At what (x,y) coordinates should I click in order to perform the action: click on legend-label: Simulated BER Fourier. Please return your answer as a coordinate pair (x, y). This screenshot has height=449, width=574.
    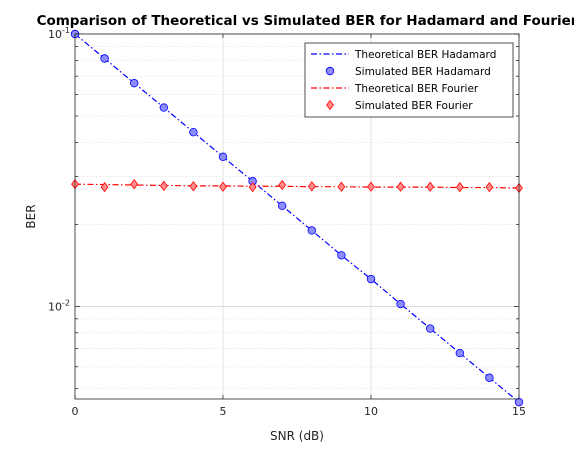
    Looking at the image, I should click on (414, 106).